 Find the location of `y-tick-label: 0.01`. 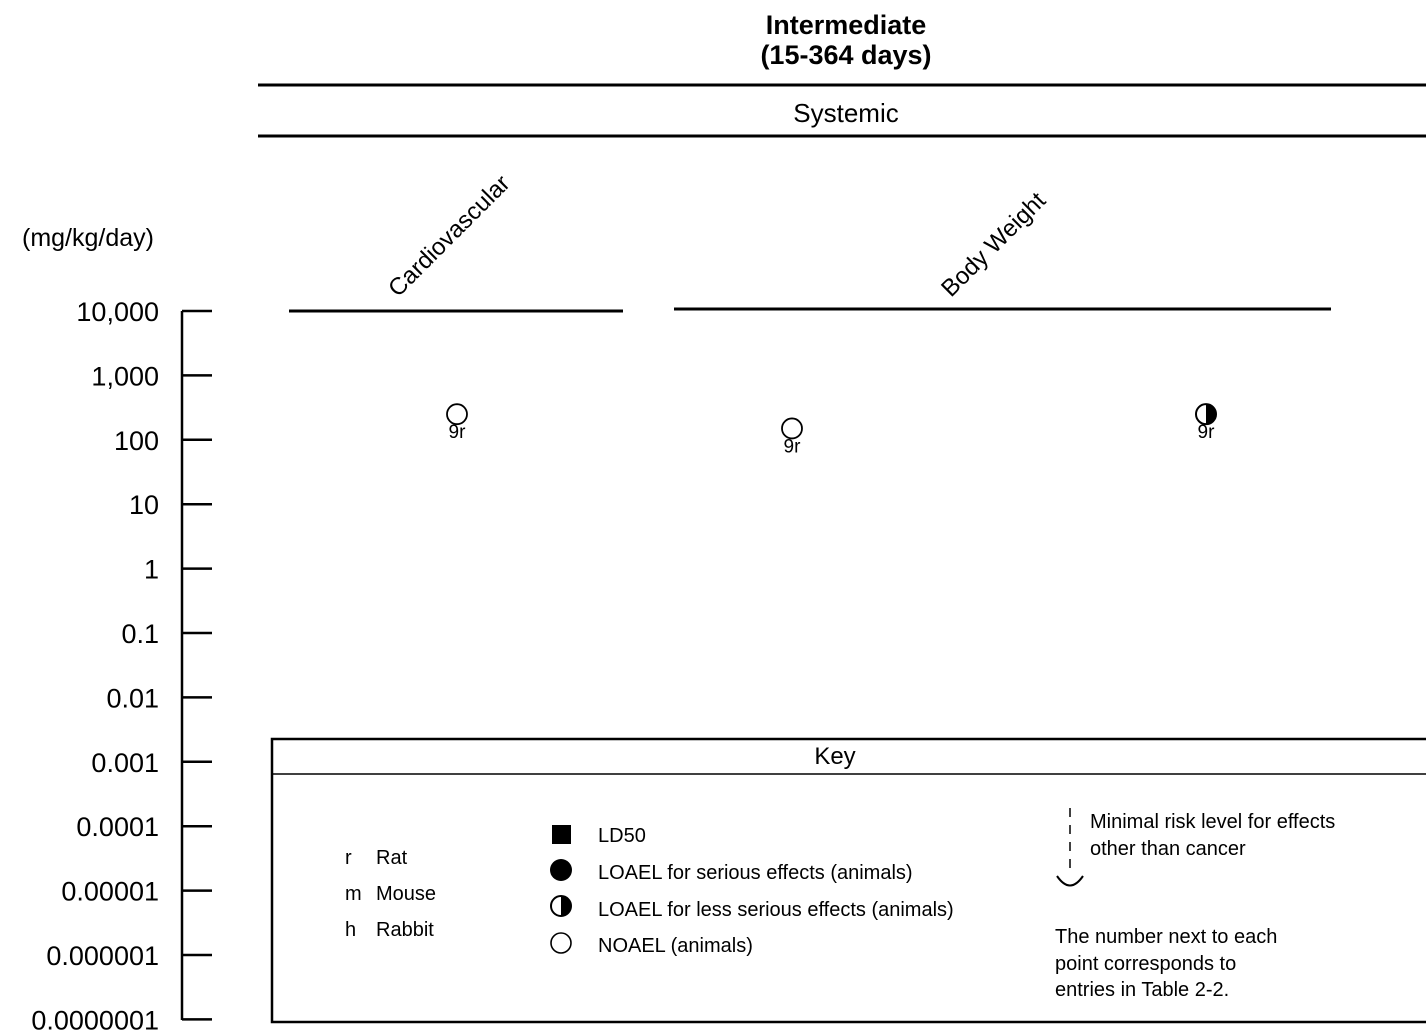

y-tick-label: 0.01 is located at coordinates (132, 698).